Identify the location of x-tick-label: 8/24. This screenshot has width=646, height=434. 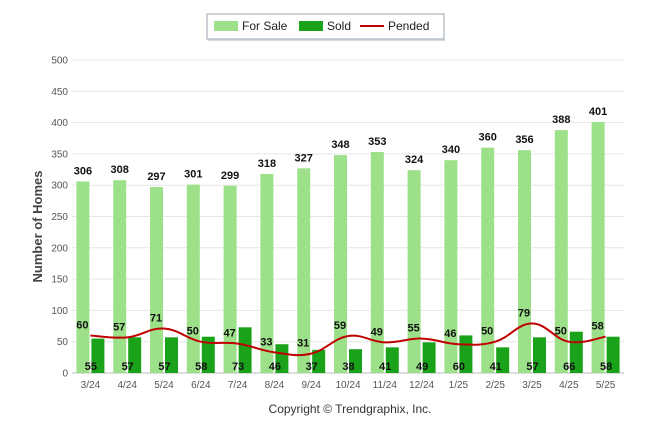
(275, 385).